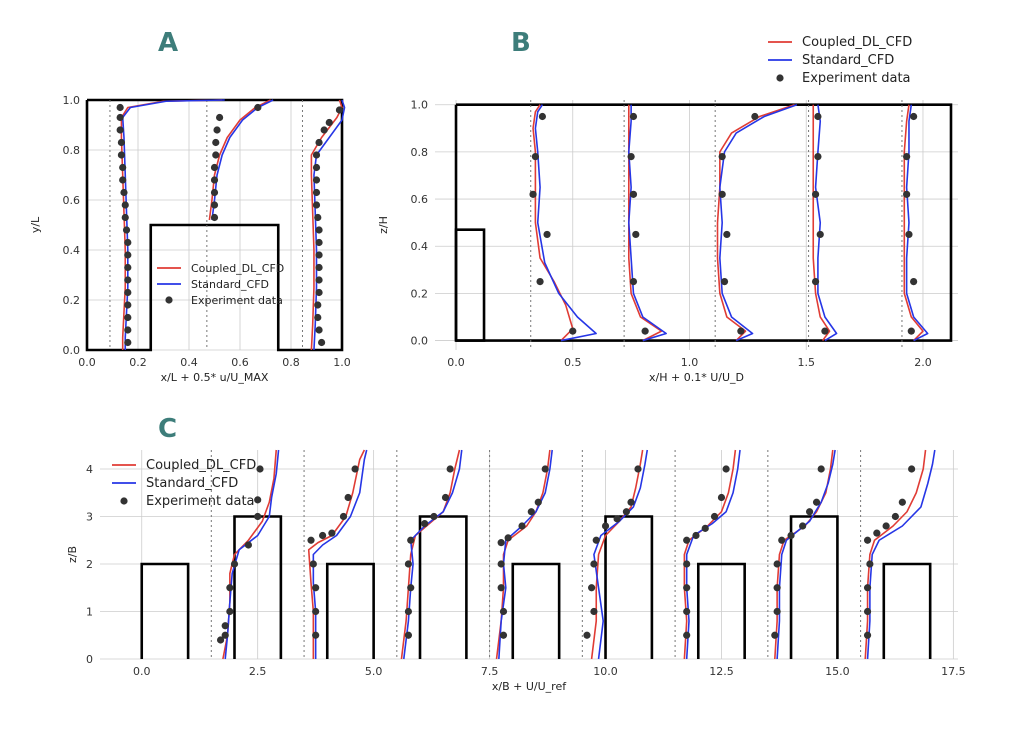  Describe the element at coordinates (374, 671) in the screenshot. I see `x-tick-label: 5.0` at that location.